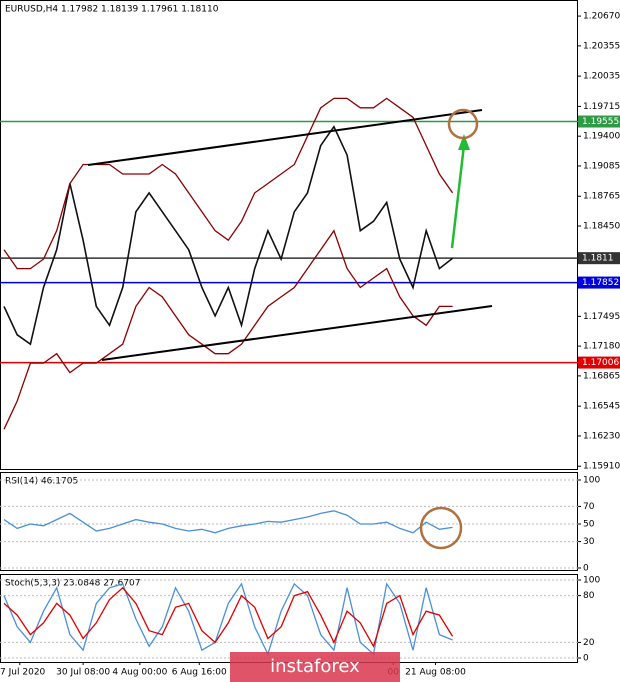 Image resolution: width=620 pixels, height=682 pixels. Describe the element at coordinates (83, 673) in the screenshot. I see `x-tick-label: 30 Jul 08:00` at that location.